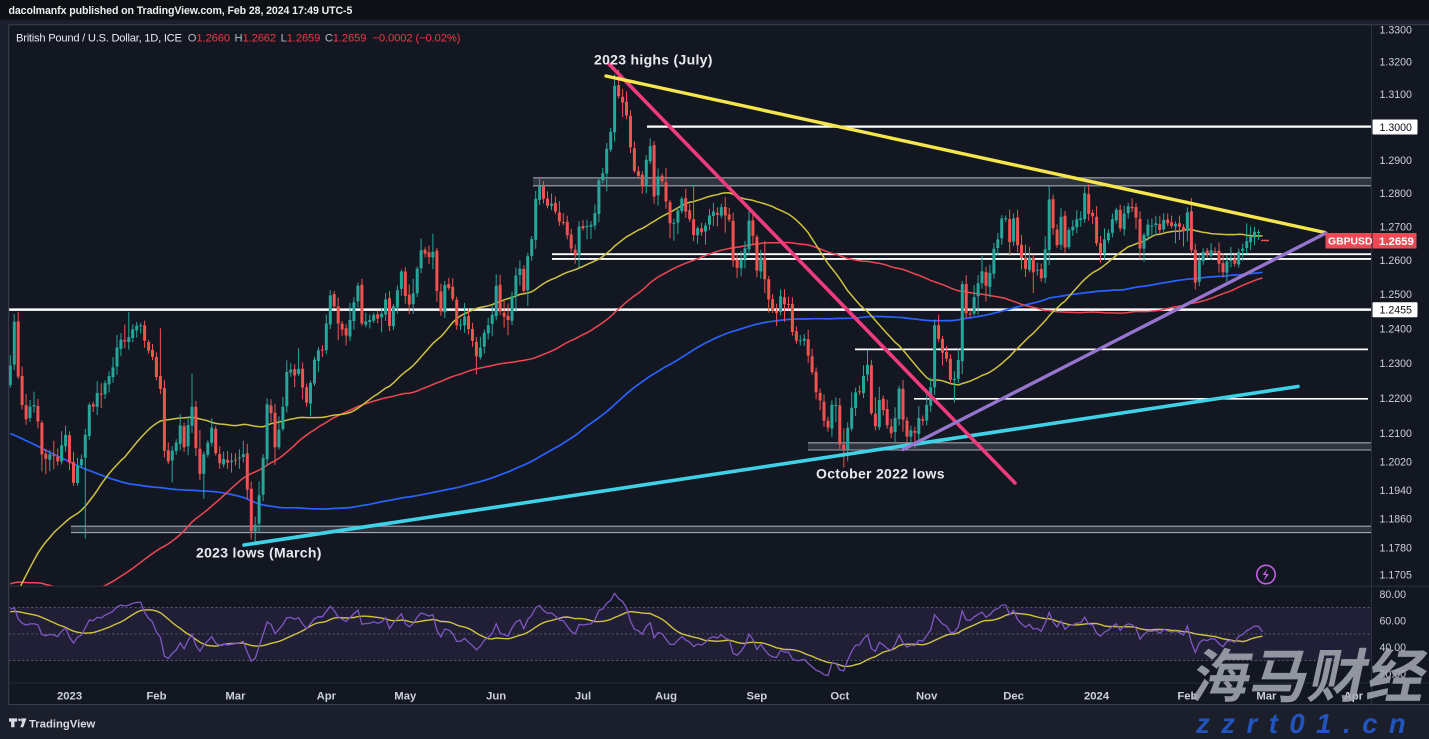  Describe the element at coordinates (1396, 434) in the screenshot. I see `svg-text: 1.2100` at that location.